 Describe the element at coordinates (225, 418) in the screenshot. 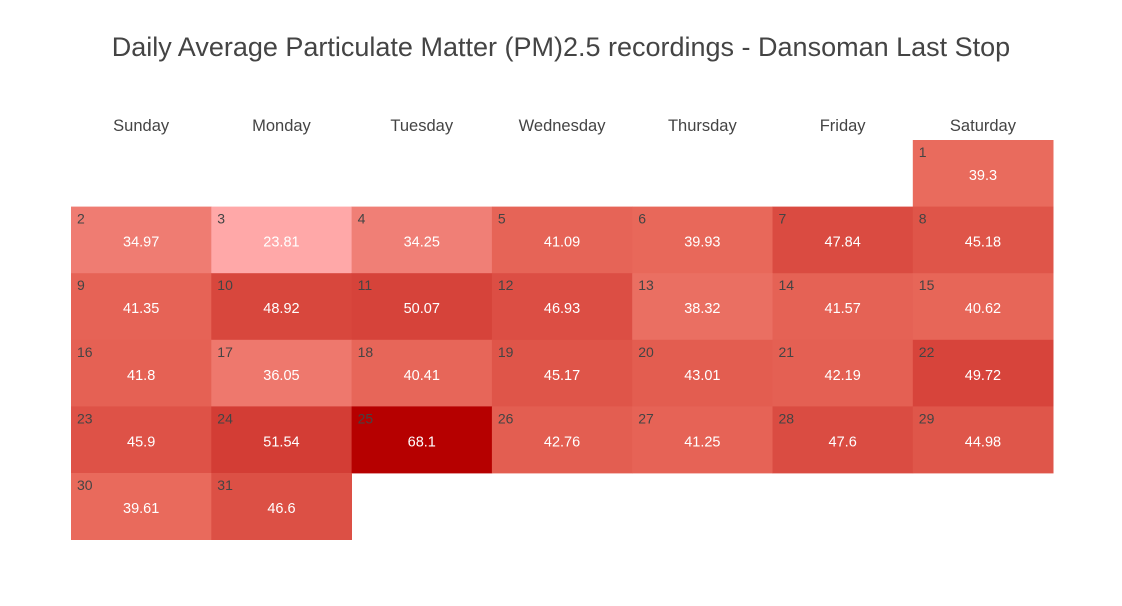

I see `day-number: 24` at that location.